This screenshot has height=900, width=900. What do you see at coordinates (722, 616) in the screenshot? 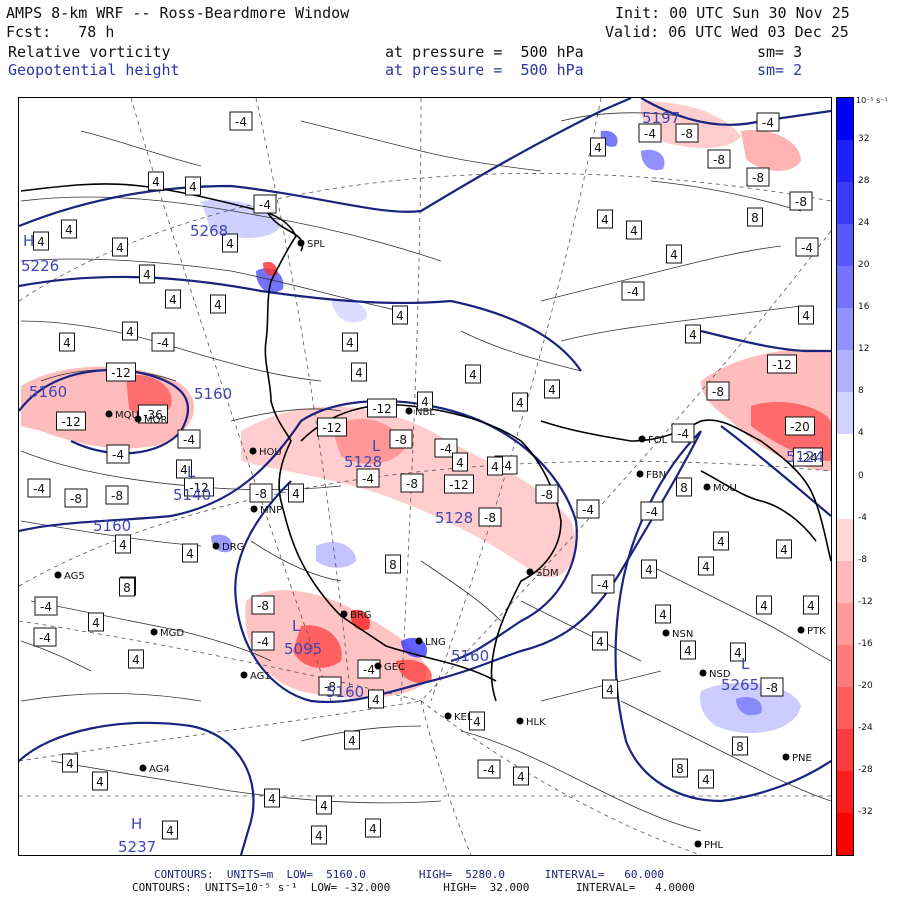
I see `height-contour-east-loop` at bounding box center [722, 616].